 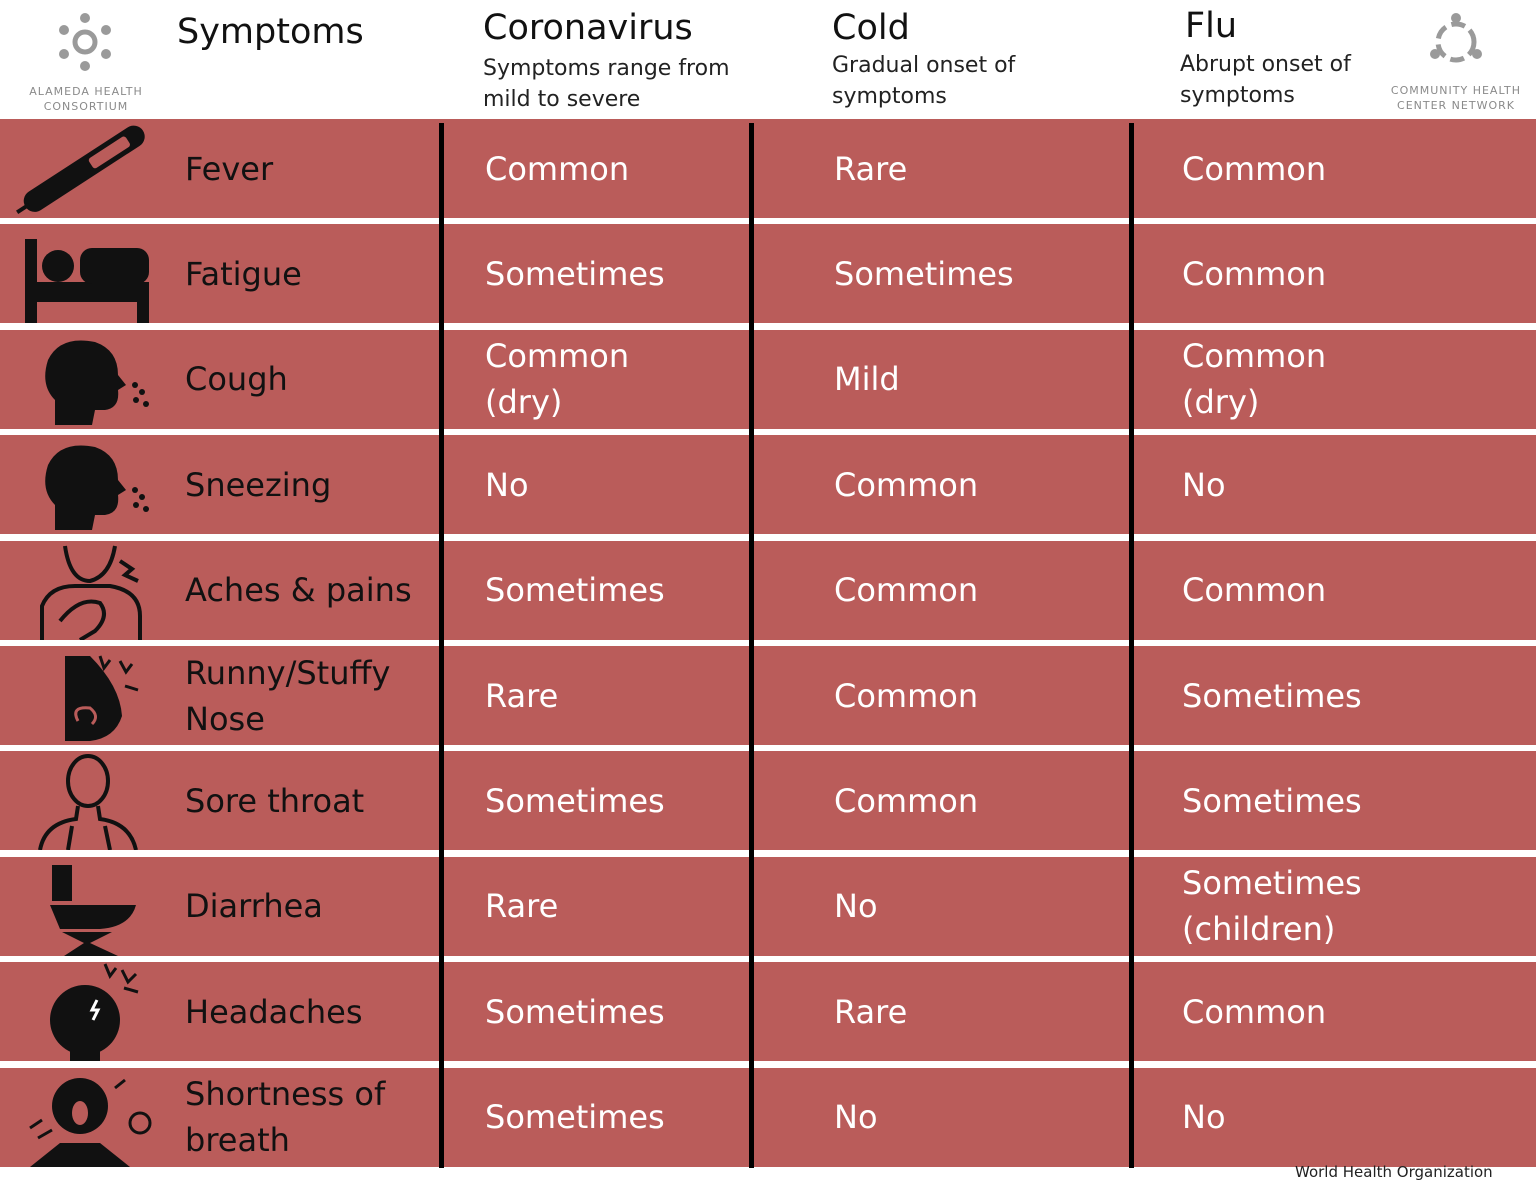 I want to click on symptom-name: Sneezing, so click(x=258, y=484).